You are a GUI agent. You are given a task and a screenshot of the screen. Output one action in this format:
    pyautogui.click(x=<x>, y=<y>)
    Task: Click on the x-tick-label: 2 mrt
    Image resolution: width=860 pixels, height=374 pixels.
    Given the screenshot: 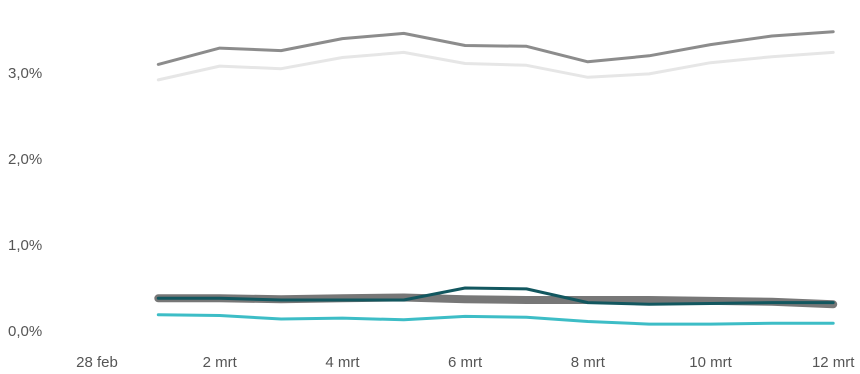 What is the action you would take?
    pyautogui.click(x=220, y=361)
    